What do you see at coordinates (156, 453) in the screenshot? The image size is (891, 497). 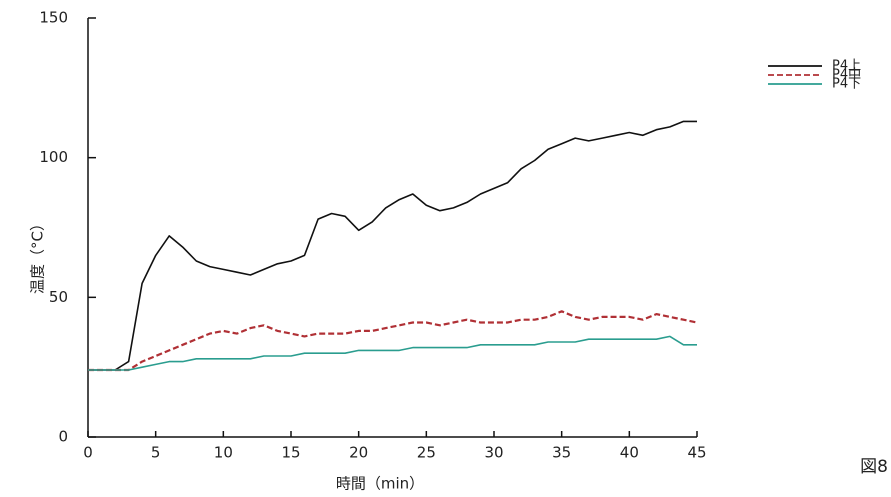 I see `x-tick-label: 5` at bounding box center [156, 453].